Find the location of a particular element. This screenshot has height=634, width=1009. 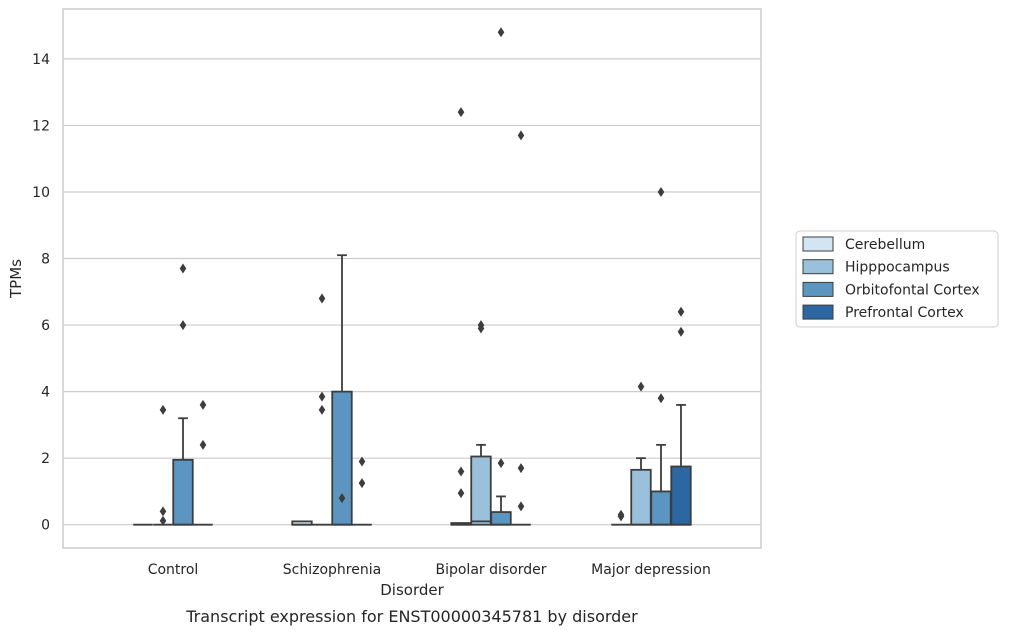

legend-frame is located at coordinates (897, 279).